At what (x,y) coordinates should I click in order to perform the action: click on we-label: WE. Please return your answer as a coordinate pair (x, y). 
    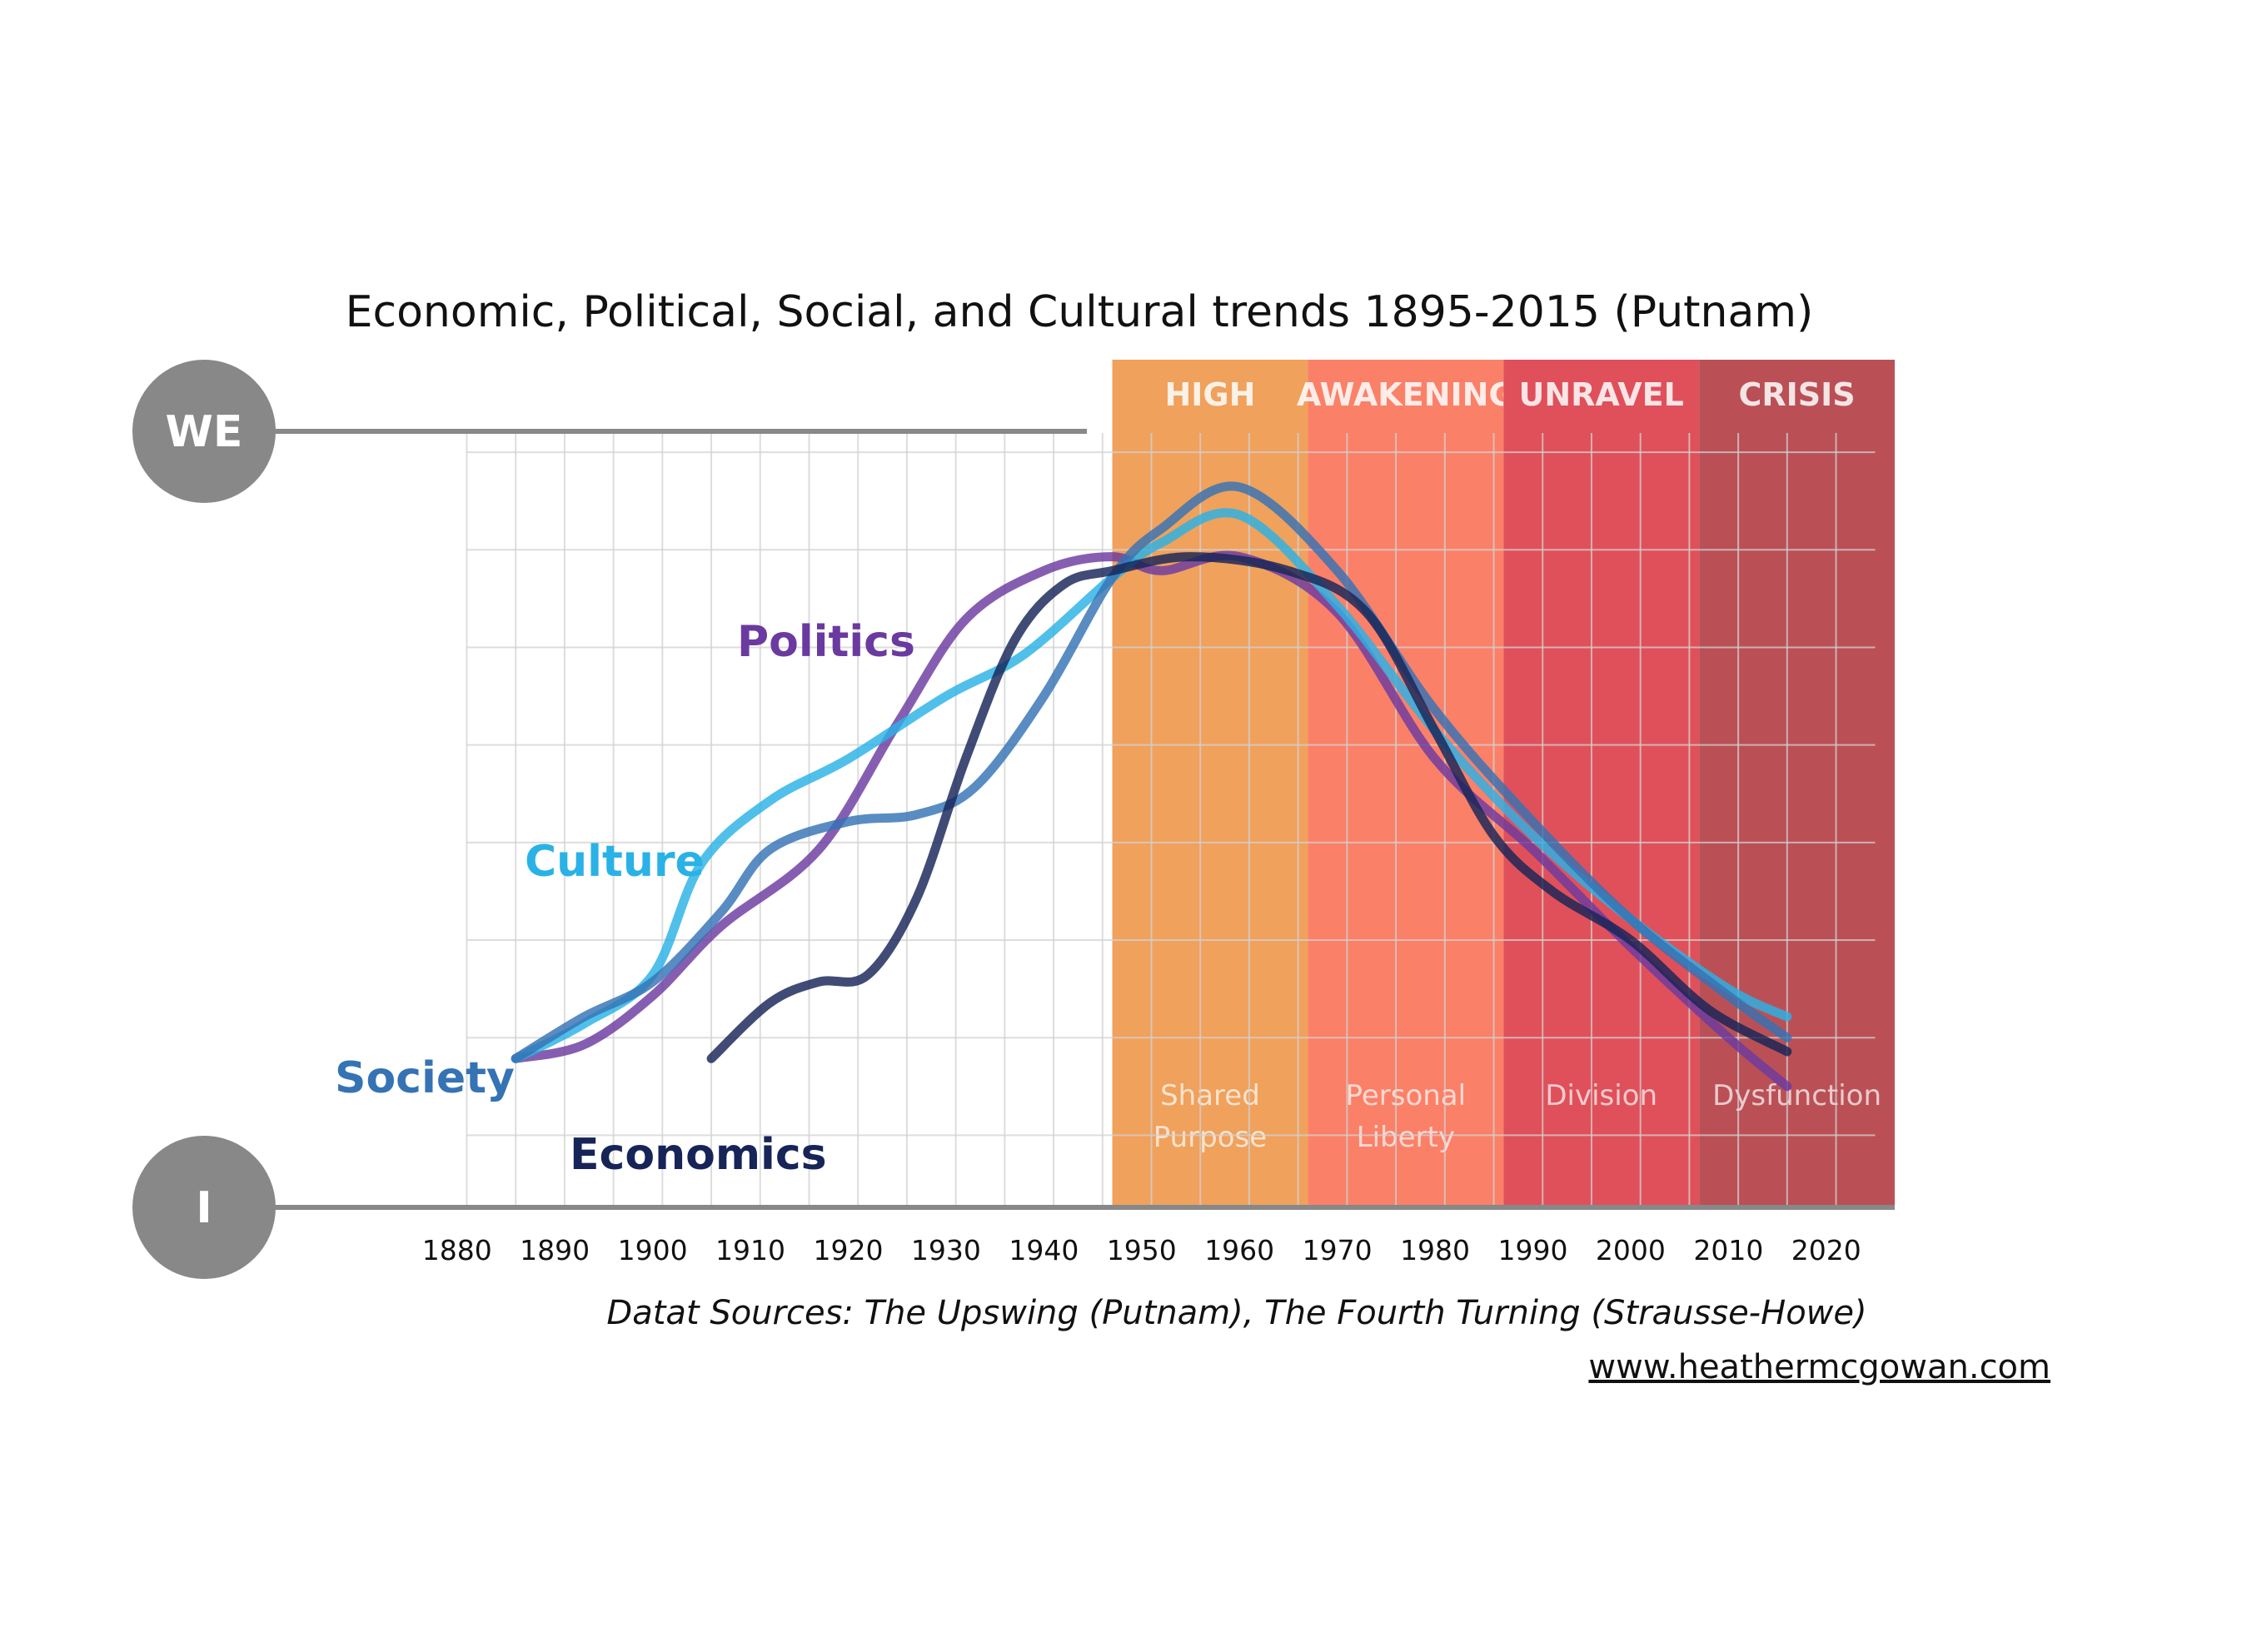
    Looking at the image, I should click on (204, 432).